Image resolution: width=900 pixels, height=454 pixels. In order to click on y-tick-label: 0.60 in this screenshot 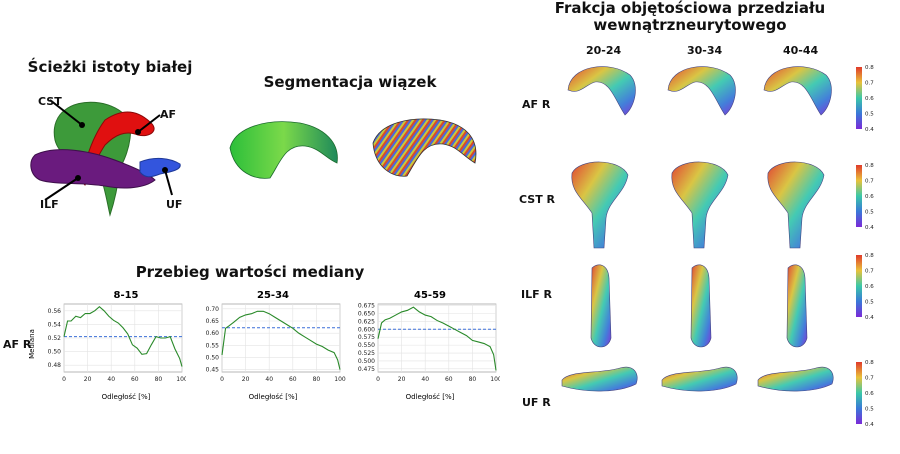, I will do `click(213, 333)`.